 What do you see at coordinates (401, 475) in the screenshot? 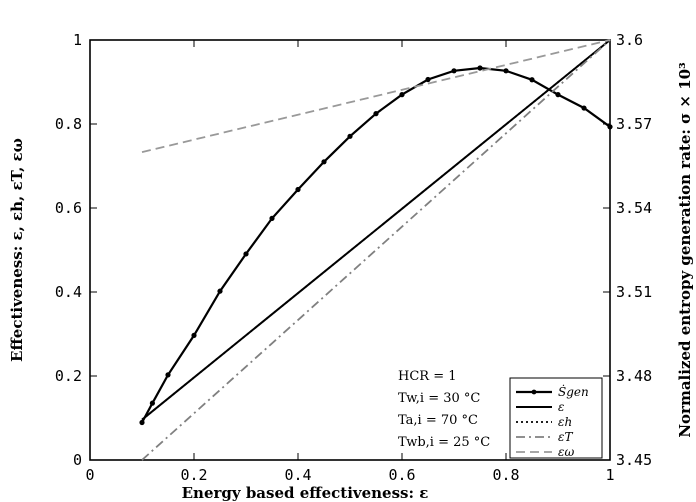
I see `x-tick-label: 0.6` at bounding box center [401, 475].